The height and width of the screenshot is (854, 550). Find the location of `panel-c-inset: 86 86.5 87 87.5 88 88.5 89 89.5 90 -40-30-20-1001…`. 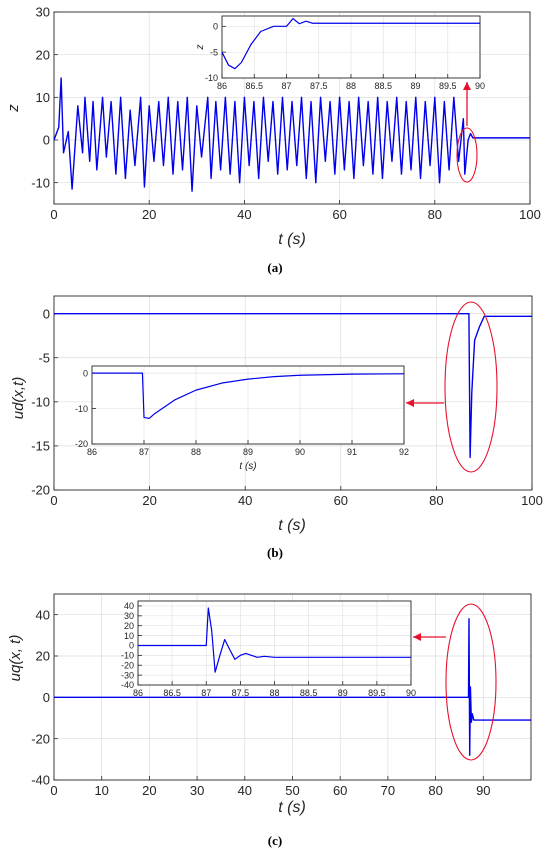

panel-c-inset: 86 86.5 87 87.5 88 88.5 89 89.5 90 -40-30-20-1001… is located at coordinates (268, 649).